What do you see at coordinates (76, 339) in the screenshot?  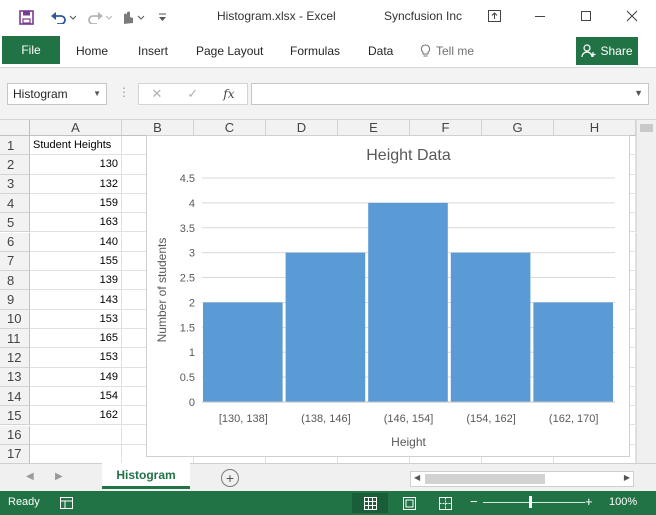 I see `cell-a11: 165` at bounding box center [76, 339].